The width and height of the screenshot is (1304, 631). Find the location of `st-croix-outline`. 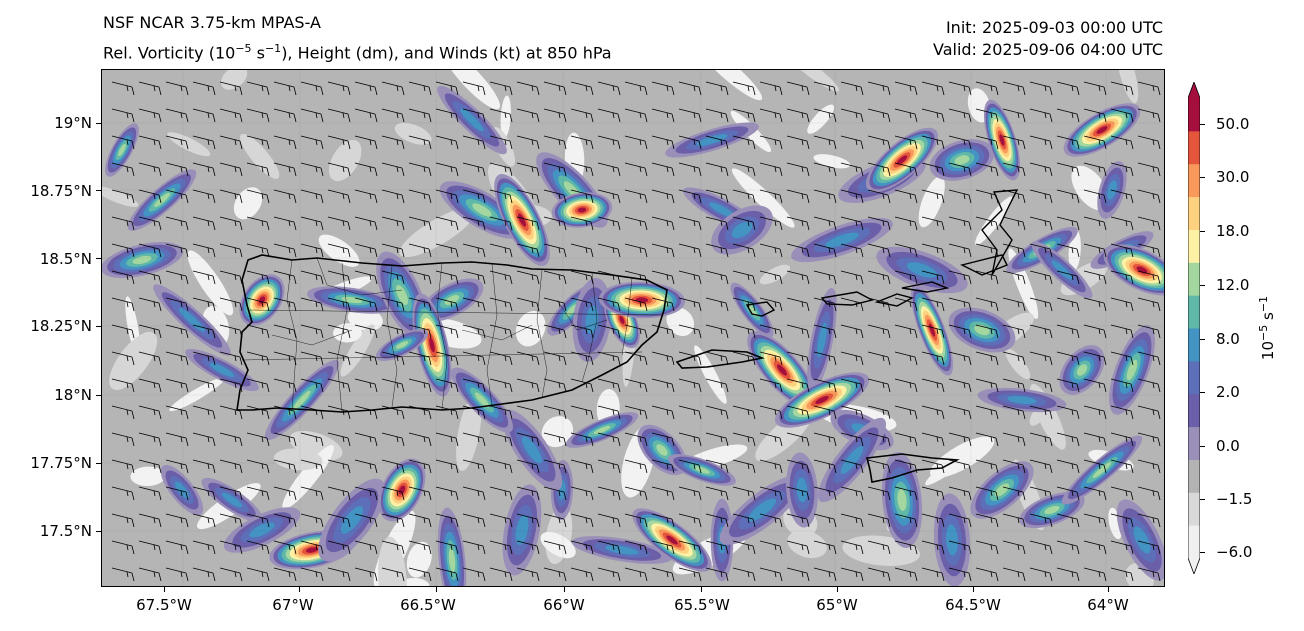

st-croix-outline is located at coordinates (913, 468).